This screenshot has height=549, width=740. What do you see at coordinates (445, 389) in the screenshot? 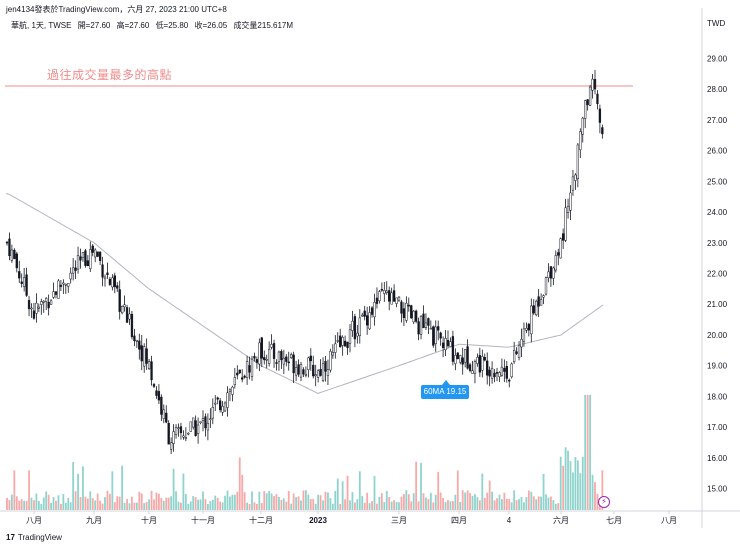
I see `ma-value-tag: 60MA 19.15` at bounding box center [445, 389].